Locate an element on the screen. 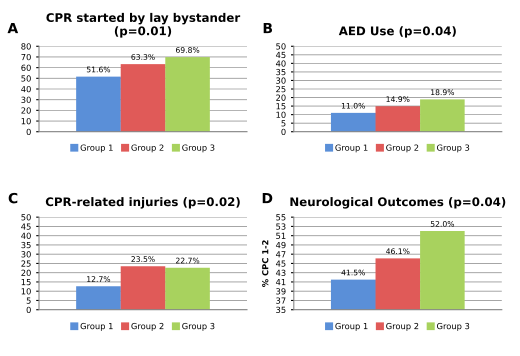 The image size is (520, 356). y-axis-title: % CPC 1-2 is located at coordinates (265, 263).